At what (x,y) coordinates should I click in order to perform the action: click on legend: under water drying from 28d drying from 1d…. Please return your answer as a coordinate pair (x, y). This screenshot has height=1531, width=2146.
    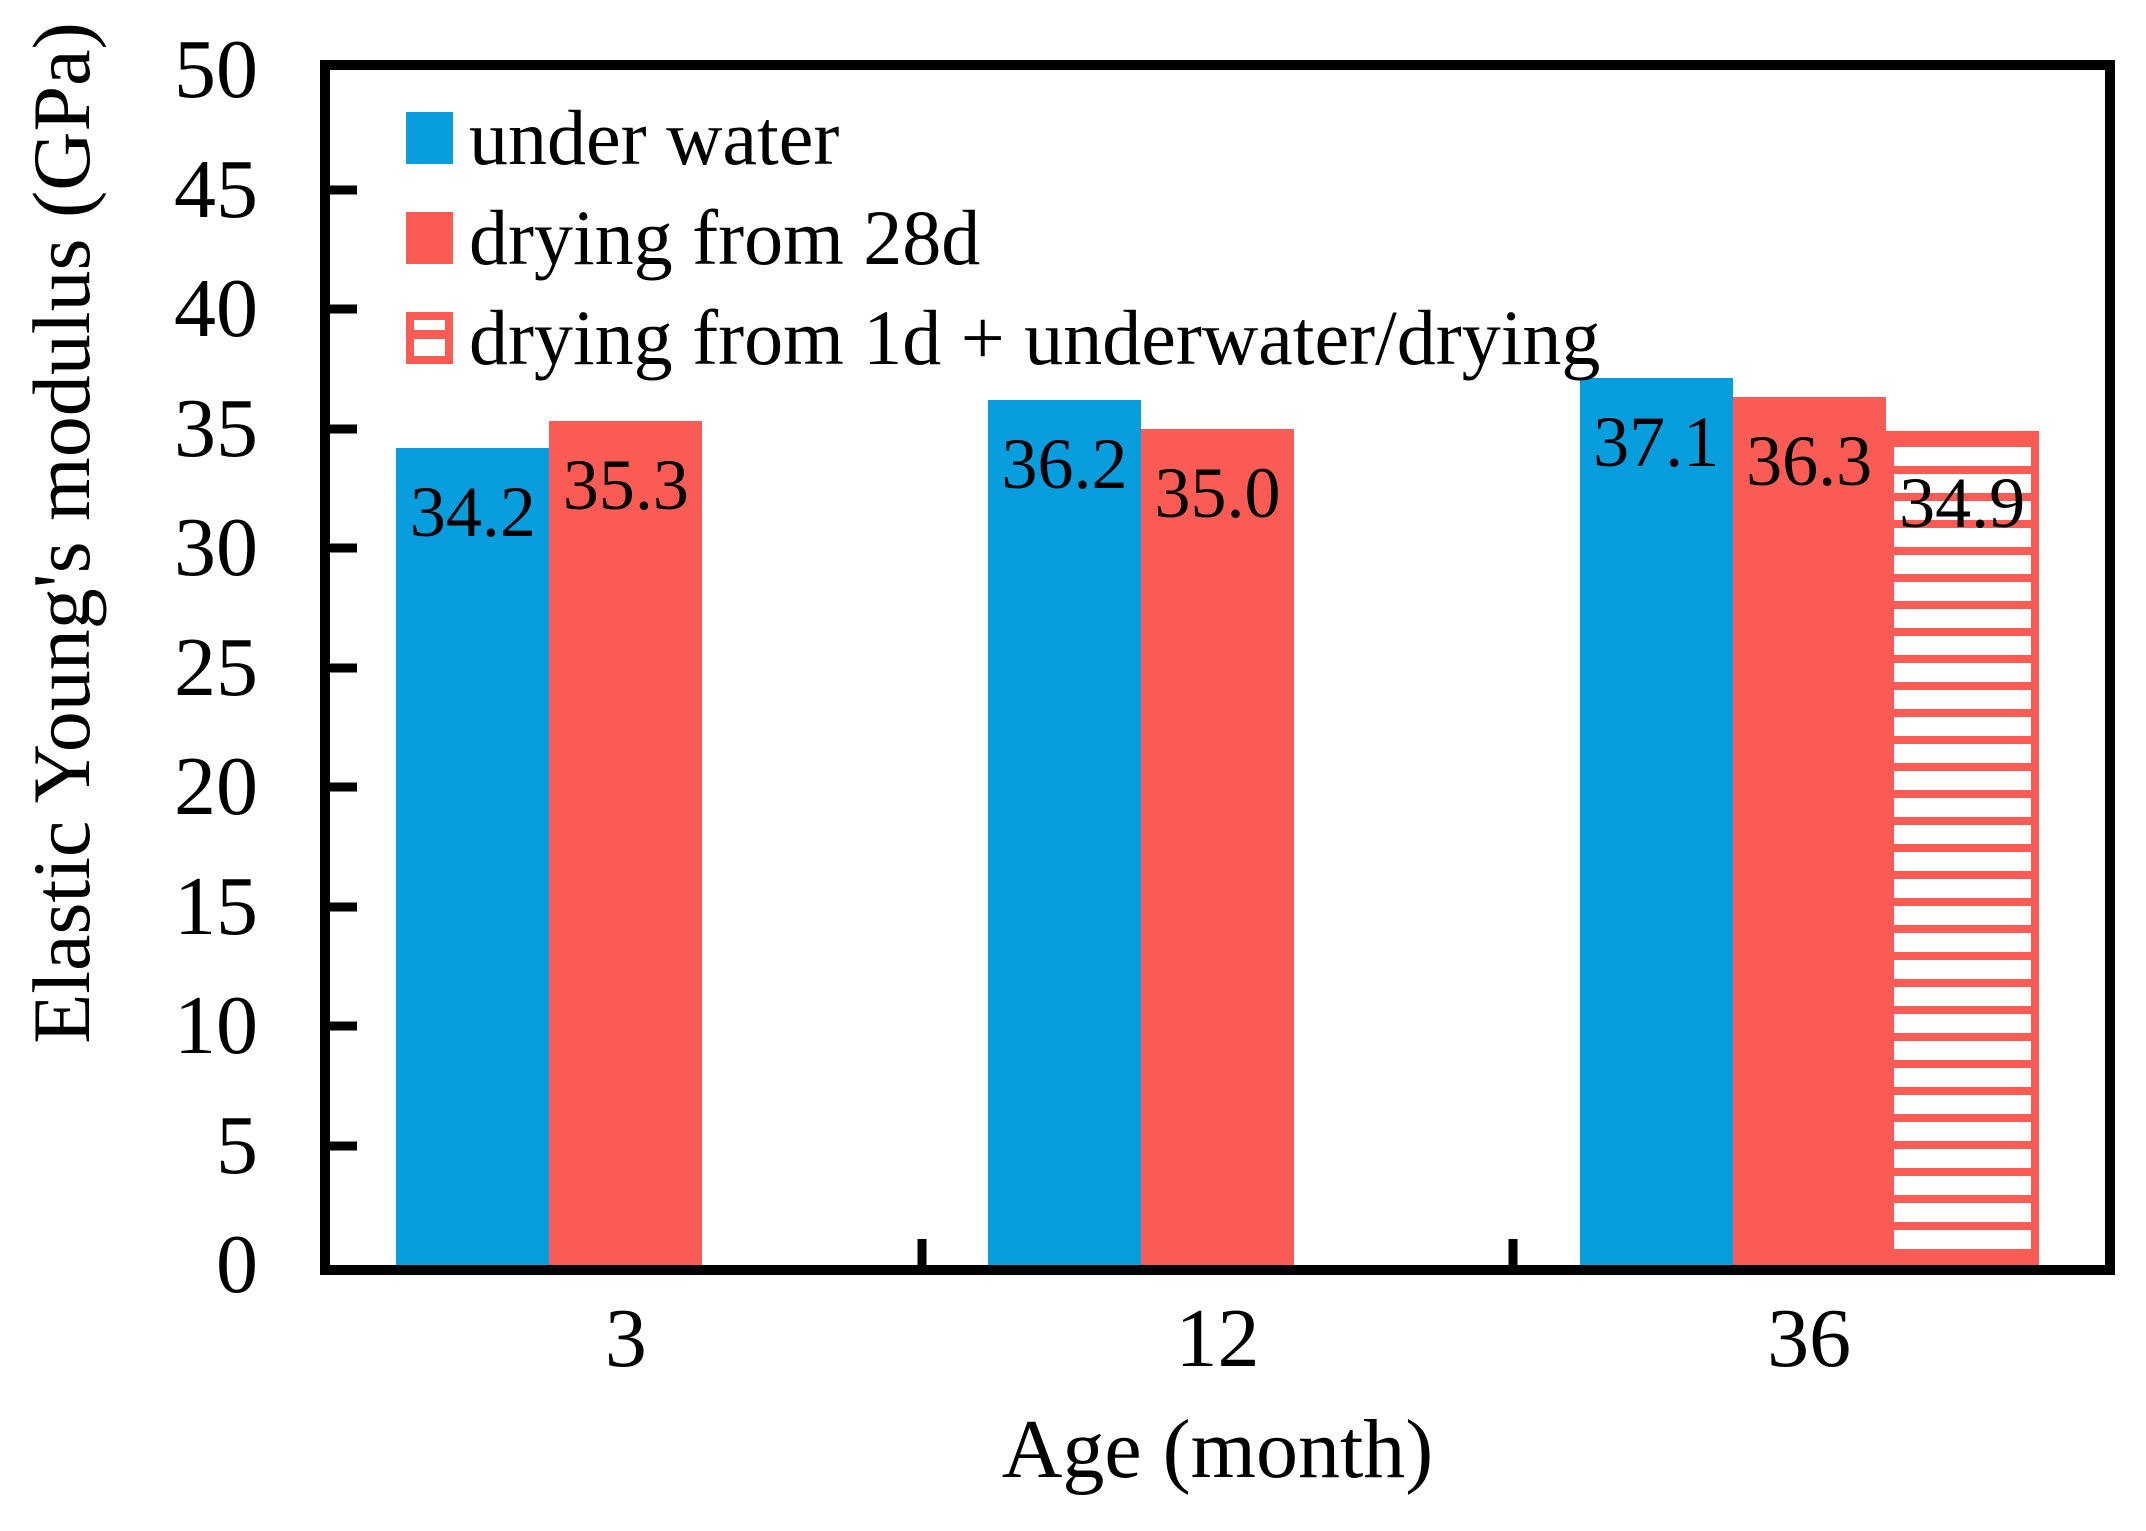
    Looking at the image, I should click on (1003, 238).